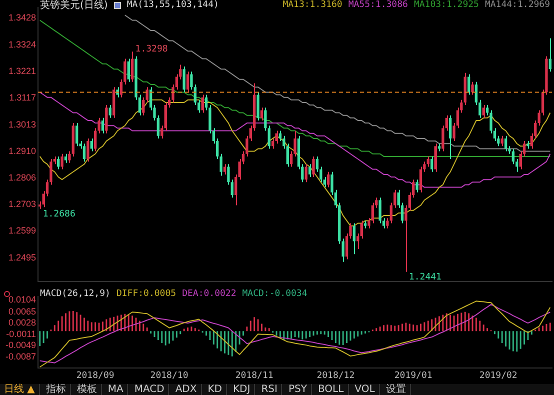 Image resolution: width=554 pixels, height=395 pixels. Describe the element at coordinates (22, 44) in the screenshot. I see `y-tick-label: 1.3324` at that location.